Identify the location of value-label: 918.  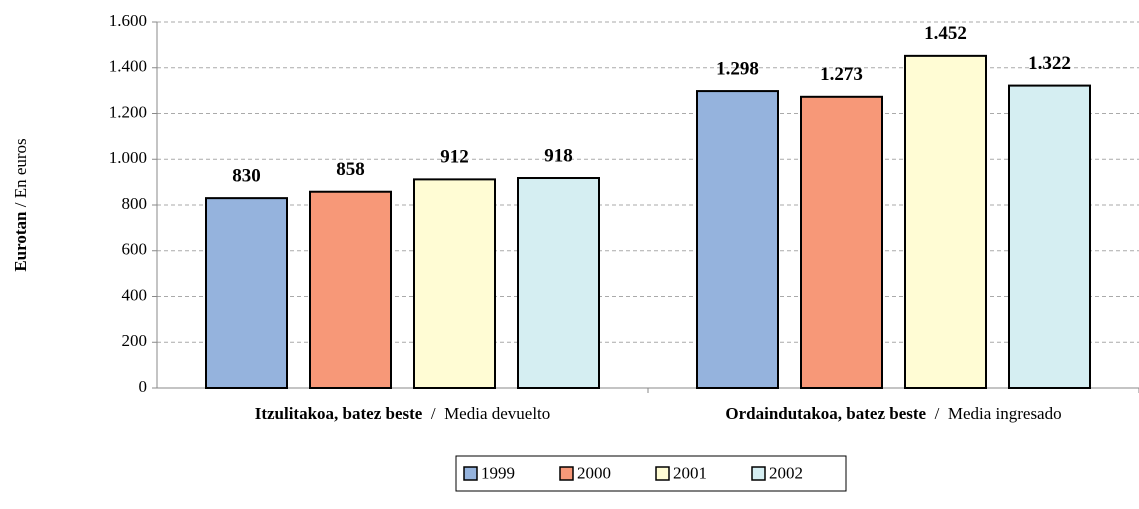
(558, 155).